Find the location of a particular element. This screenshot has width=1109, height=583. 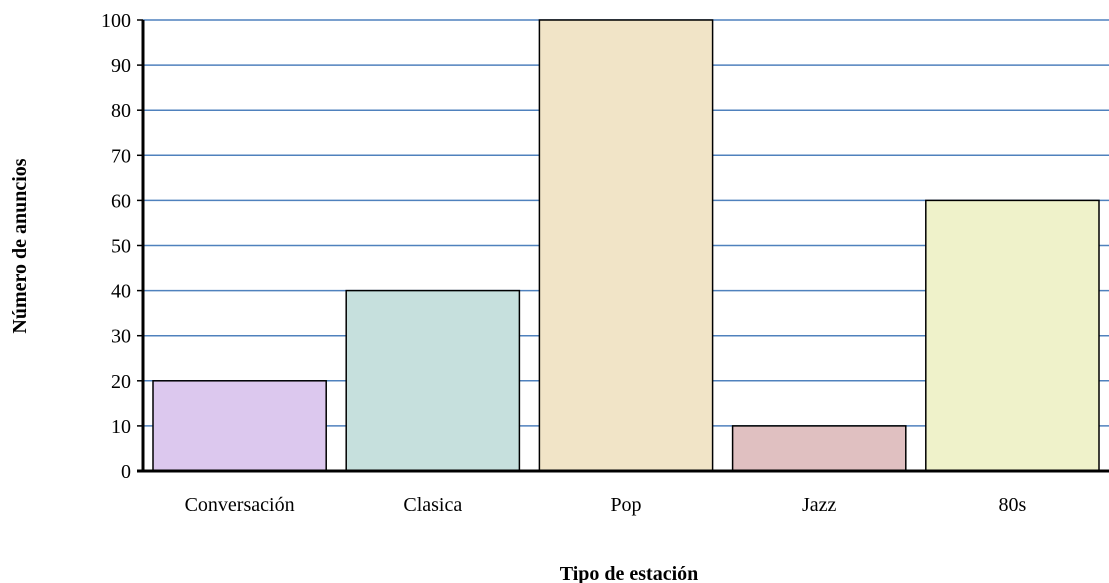

y-tick-label: 100 is located at coordinates (116, 21).